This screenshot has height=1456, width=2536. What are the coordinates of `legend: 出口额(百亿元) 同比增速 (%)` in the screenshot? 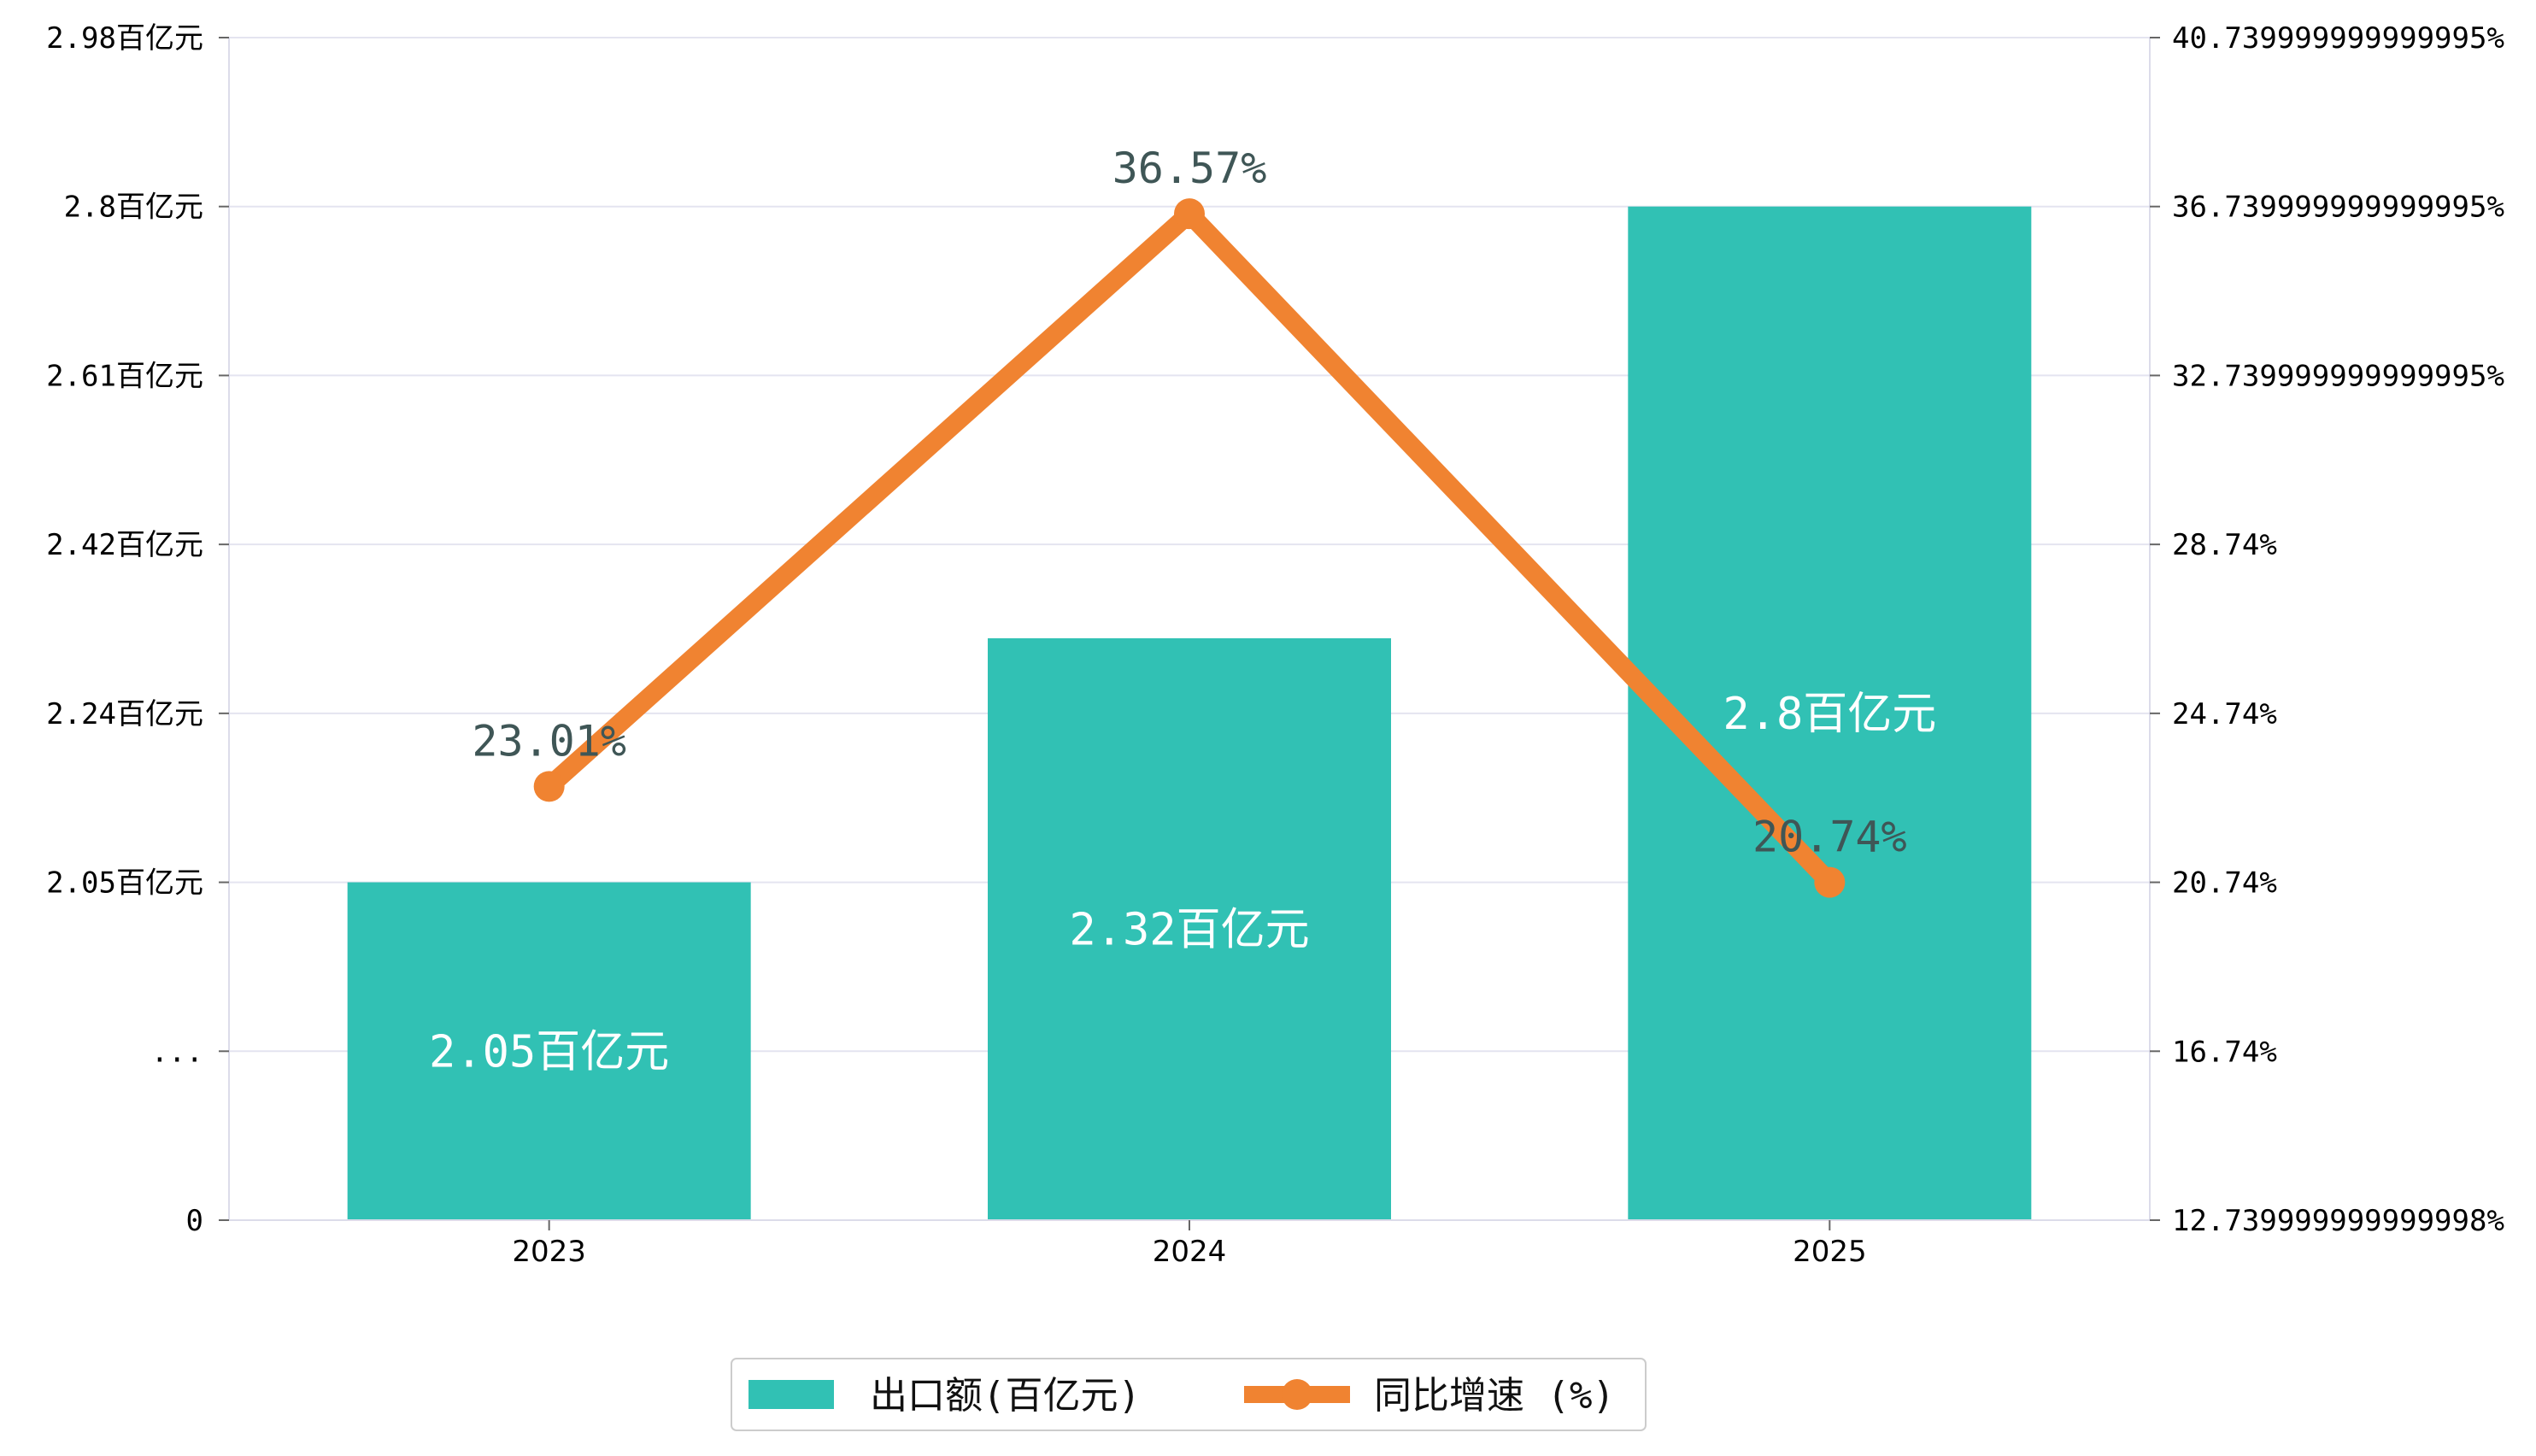 It's located at (1189, 1394).